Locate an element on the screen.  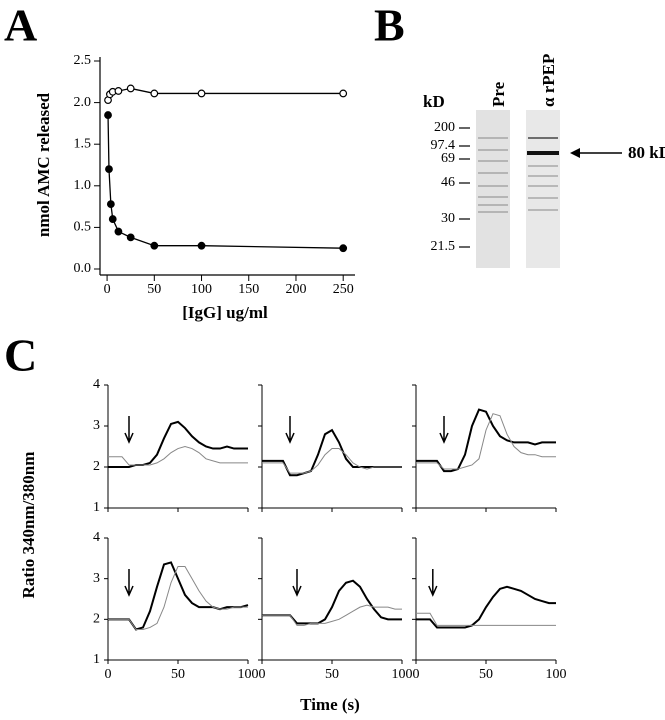
marker-label: 69 is located at coordinates (448, 158).